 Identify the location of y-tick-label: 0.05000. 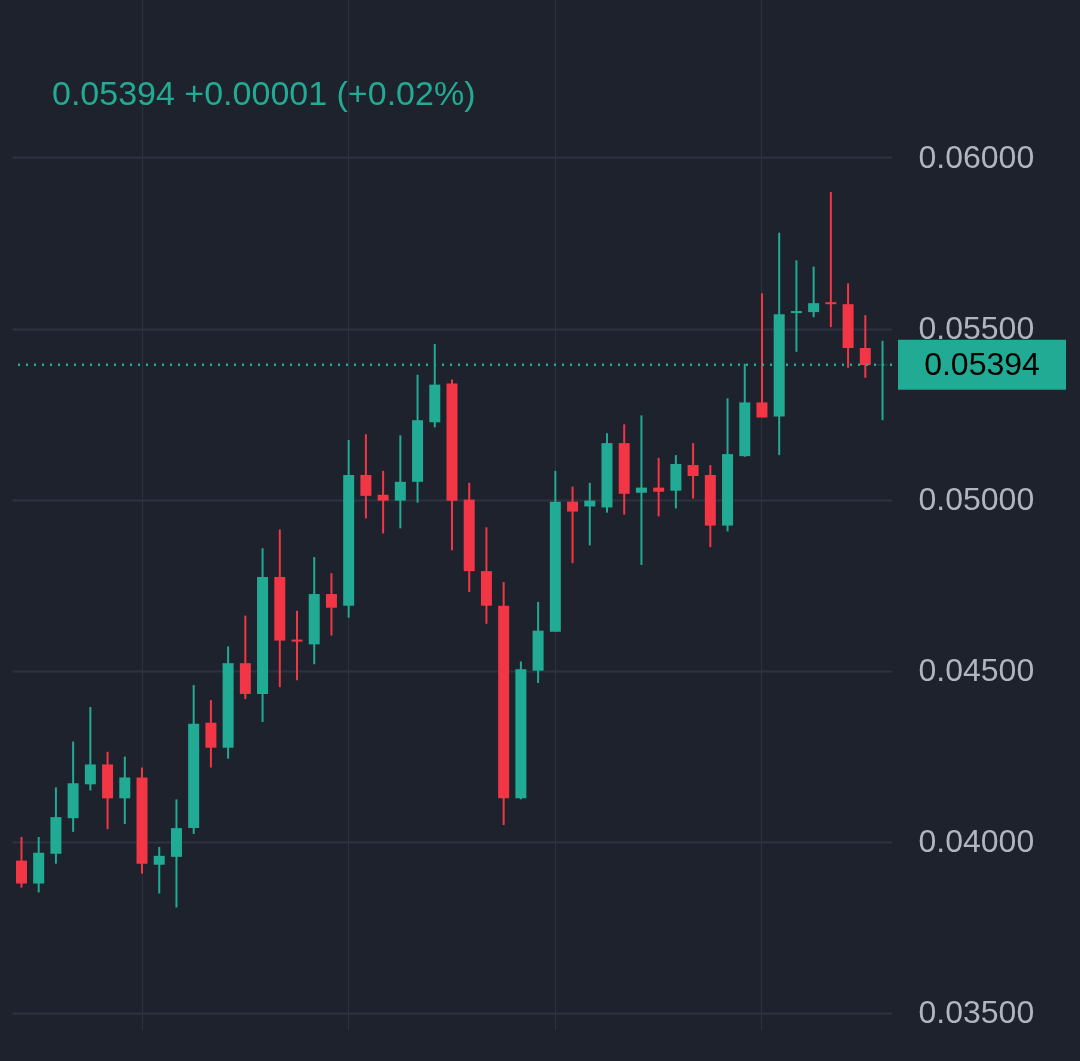
(976, 499).